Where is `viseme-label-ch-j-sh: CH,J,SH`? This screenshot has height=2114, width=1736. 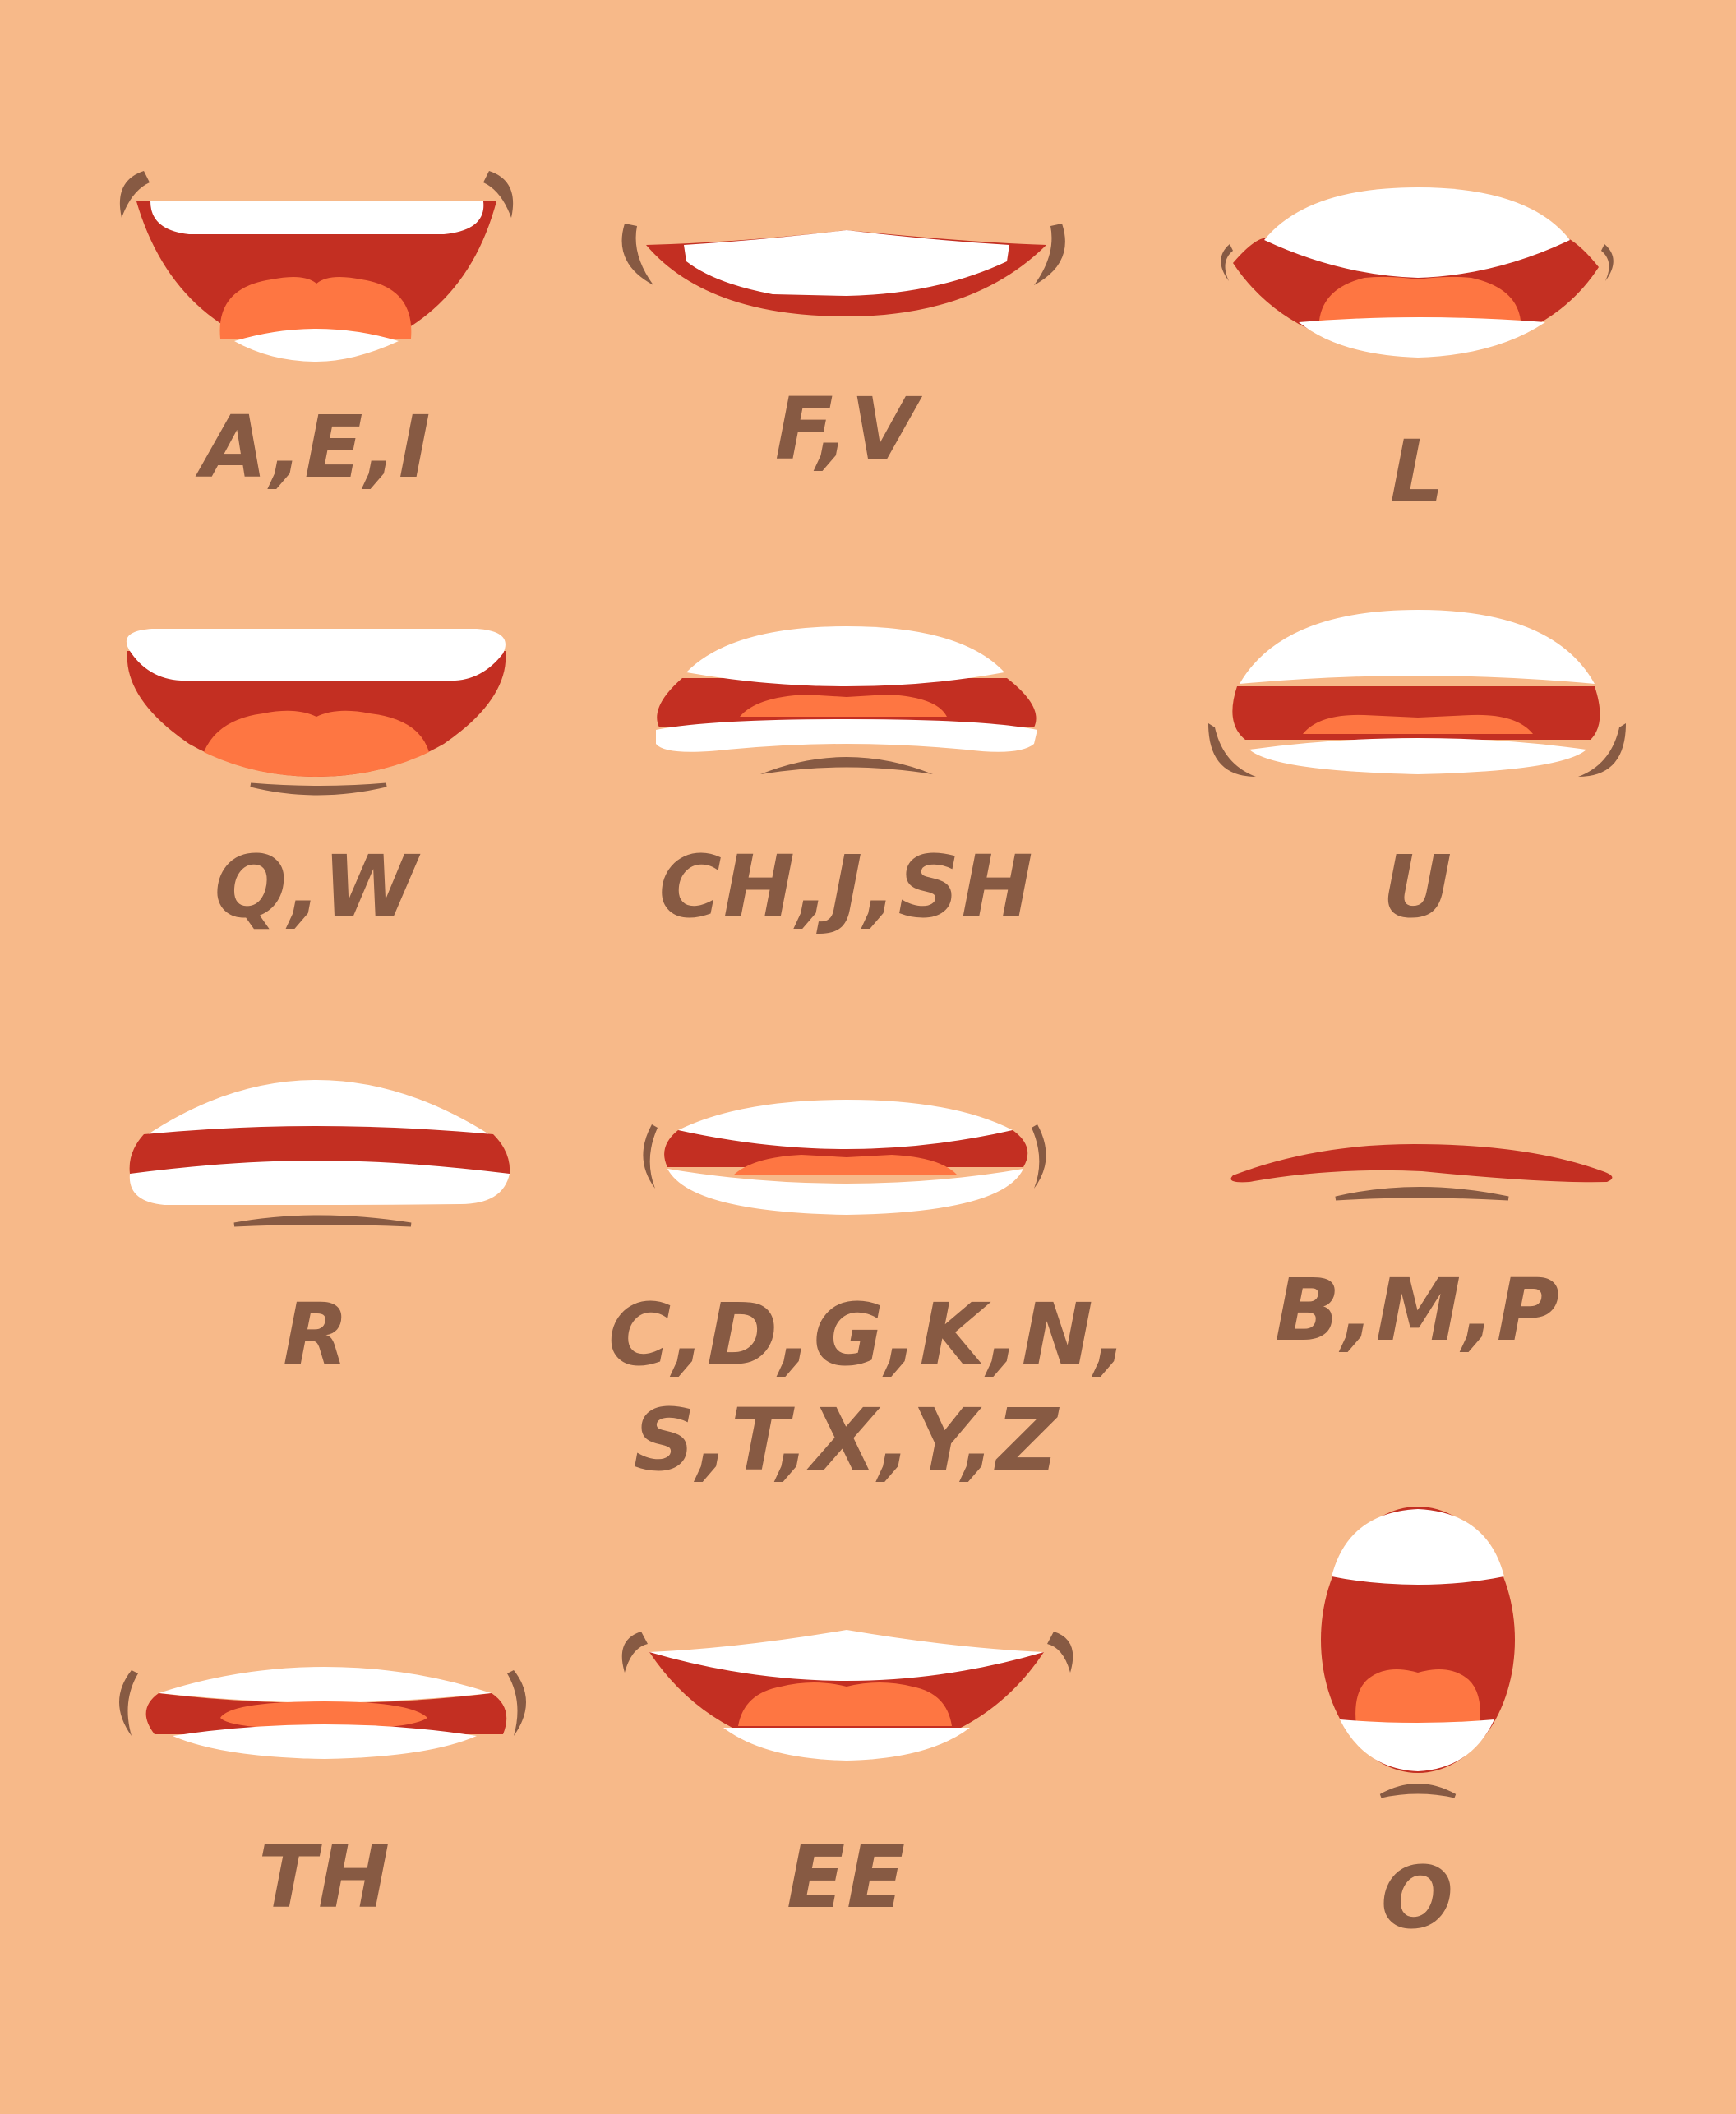
viseme-label-ch-j-sh: CH,J,SH is located at coordinates (846, 887).